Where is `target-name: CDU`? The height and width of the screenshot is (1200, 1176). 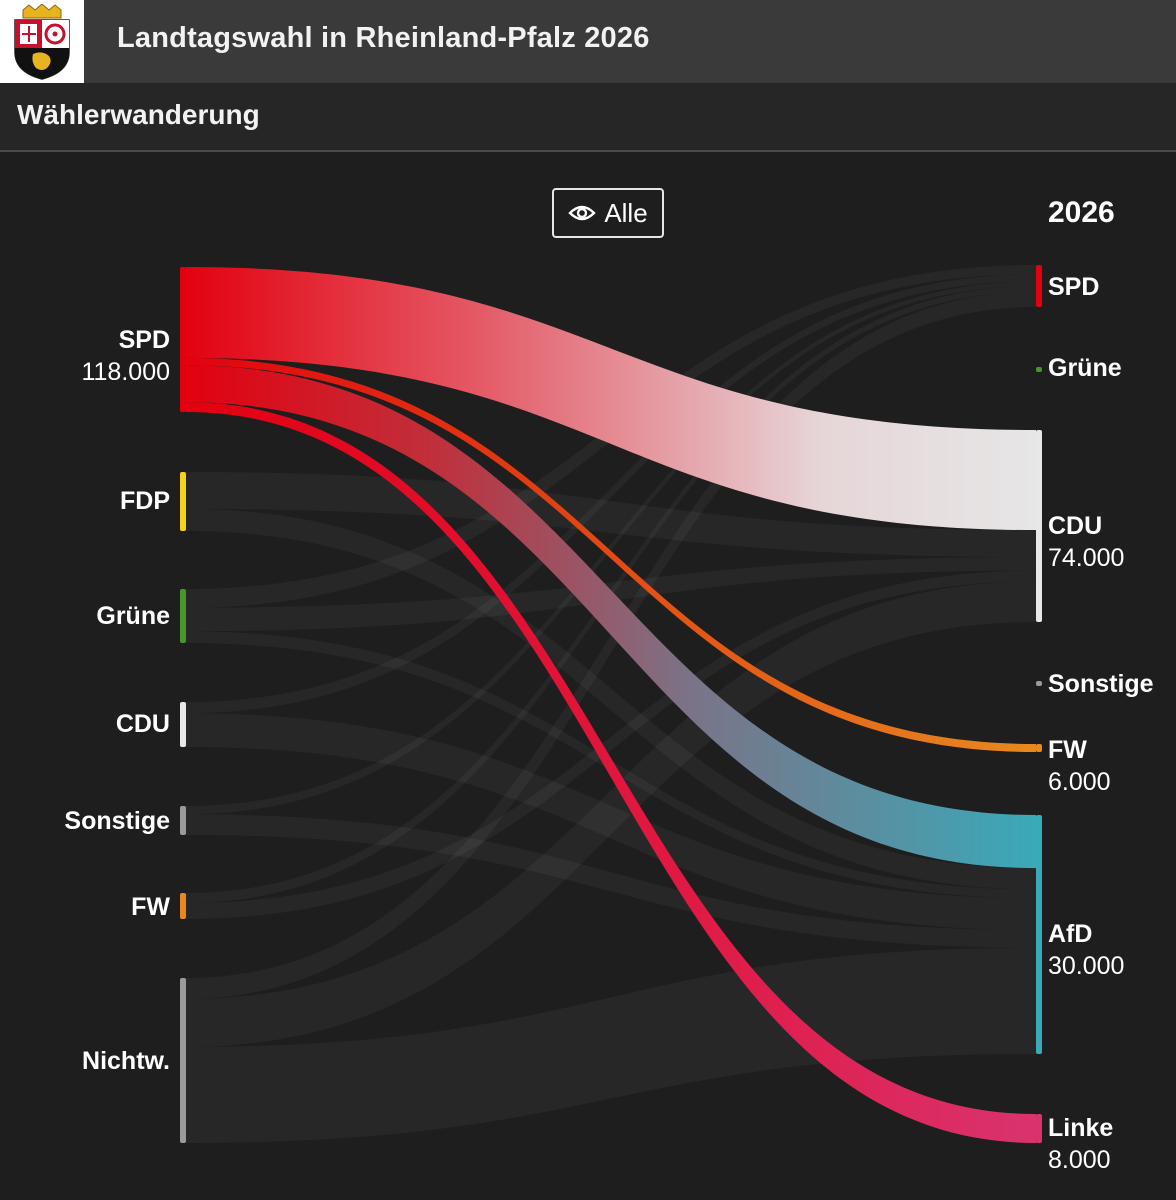
target-name: CDU is located at coordinates (1075, 526).